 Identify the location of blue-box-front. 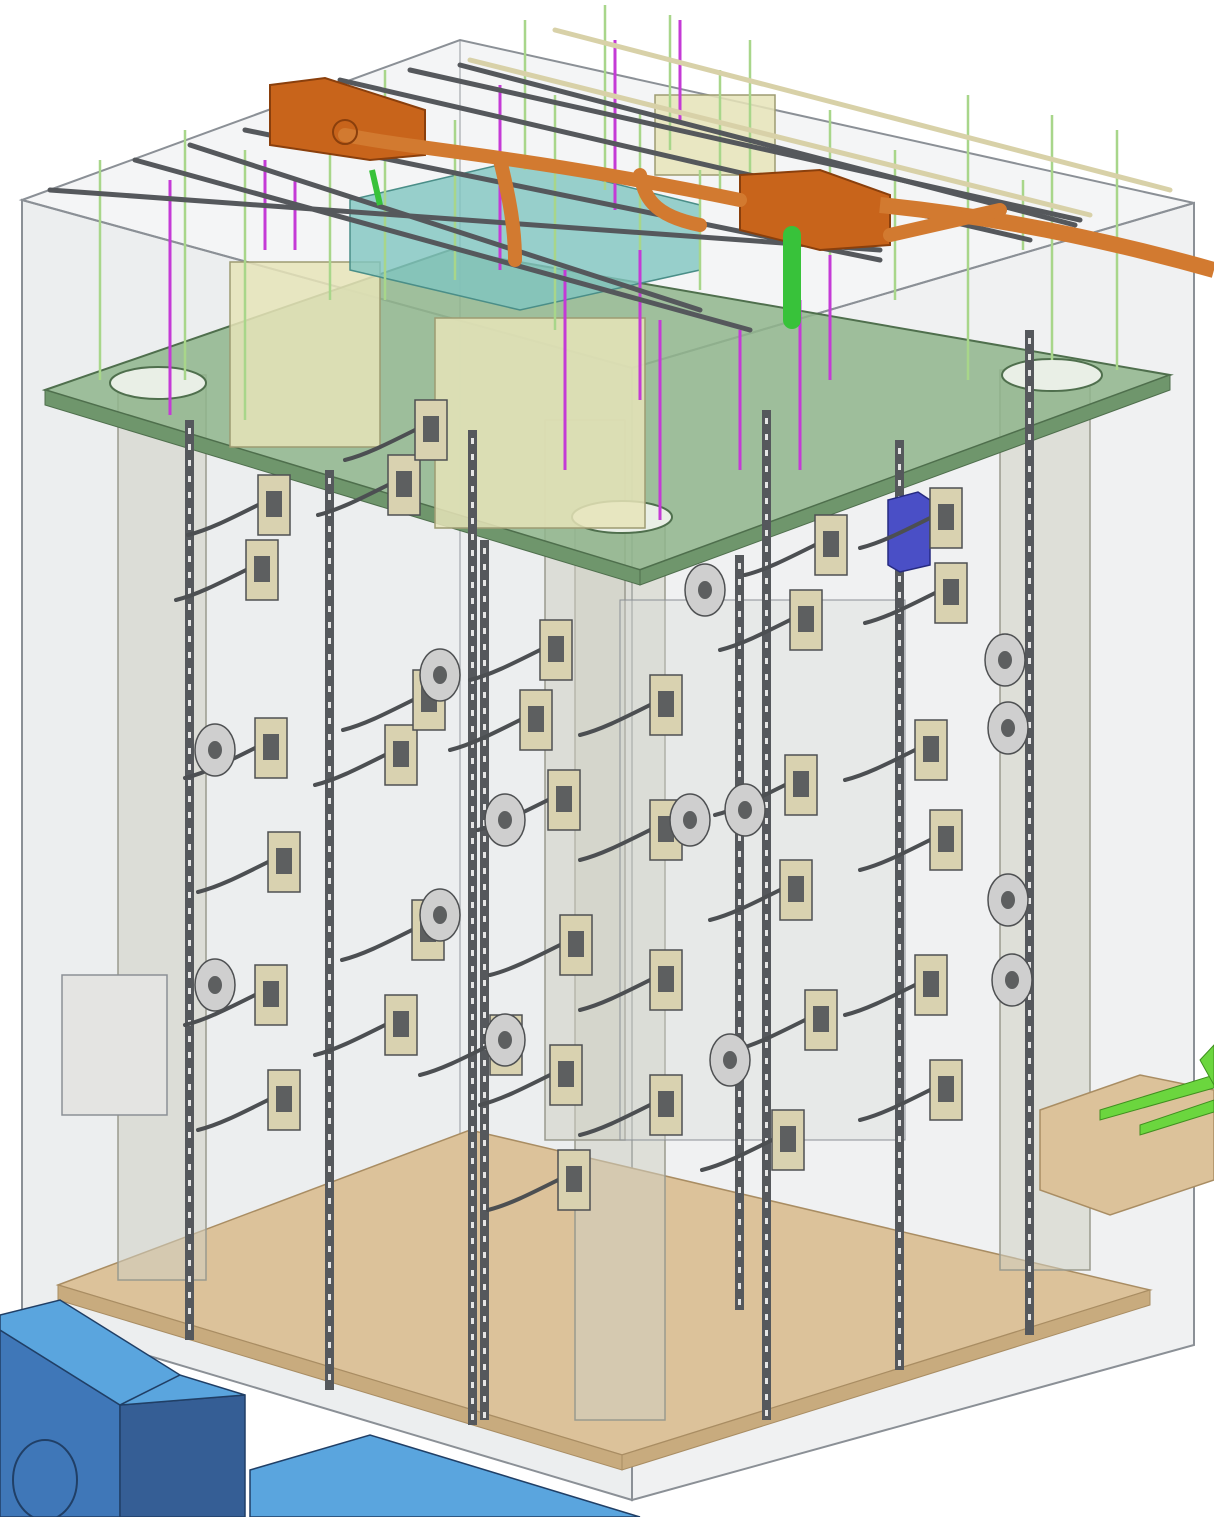
(909, 532).